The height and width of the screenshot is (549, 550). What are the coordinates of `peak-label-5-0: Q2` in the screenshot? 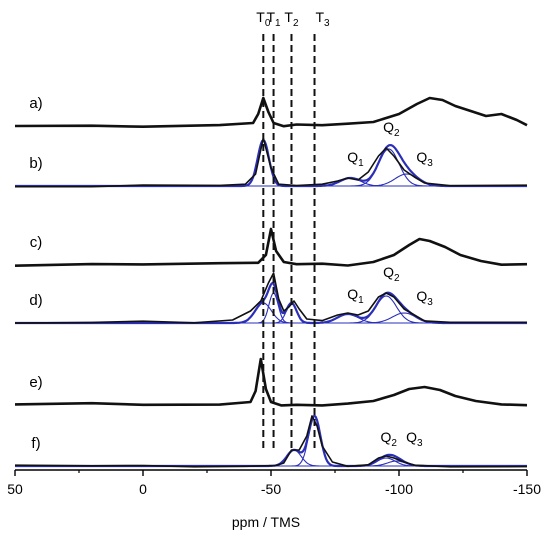 It's located at (389, 439).